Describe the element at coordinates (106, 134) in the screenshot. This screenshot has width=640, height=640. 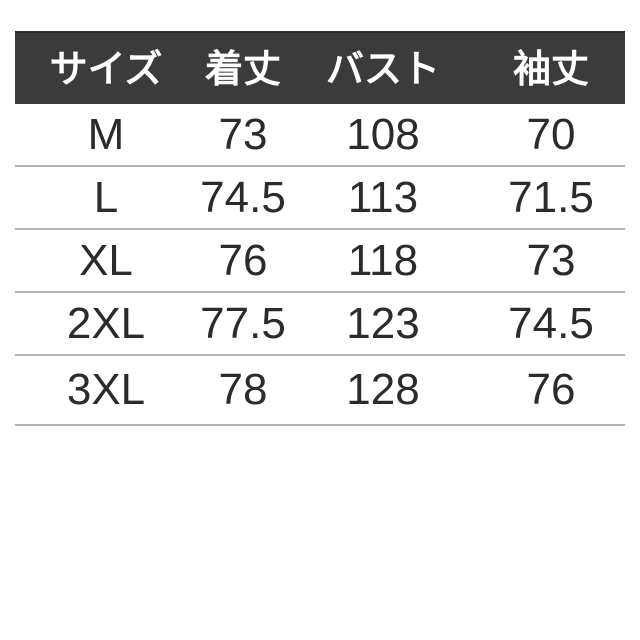
I see `cell-size: M` at that location.